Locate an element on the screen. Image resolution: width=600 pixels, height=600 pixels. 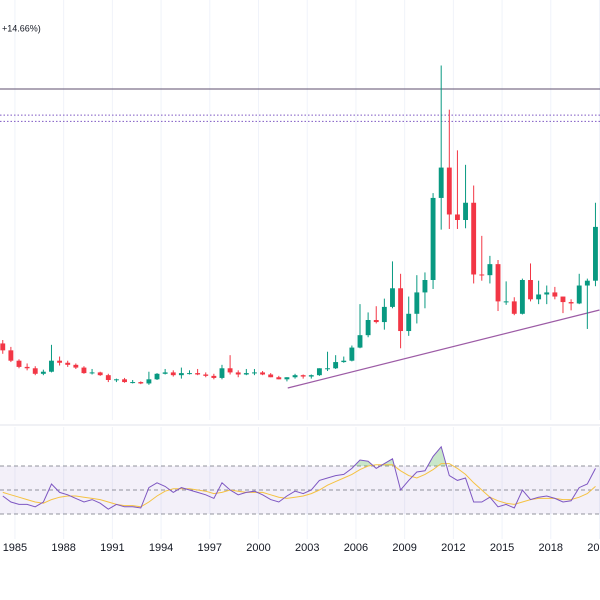
x-tick-label: 1997 is located at coordinates (210, 548).